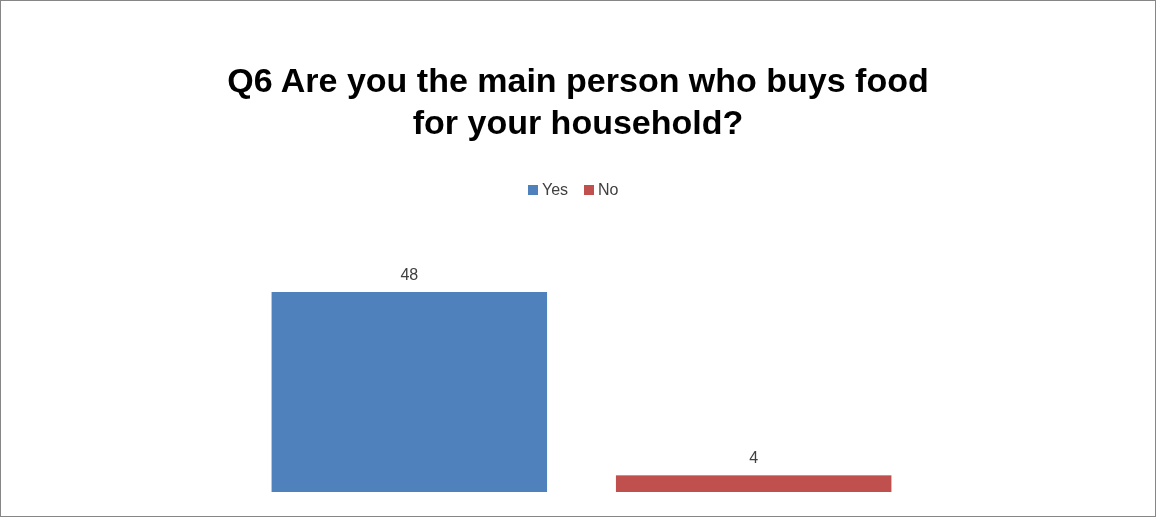 The image size is (1156, 517). Describe the element at coordinates (754, 458) in the screenshot. I see `data-label: 4` at that location.